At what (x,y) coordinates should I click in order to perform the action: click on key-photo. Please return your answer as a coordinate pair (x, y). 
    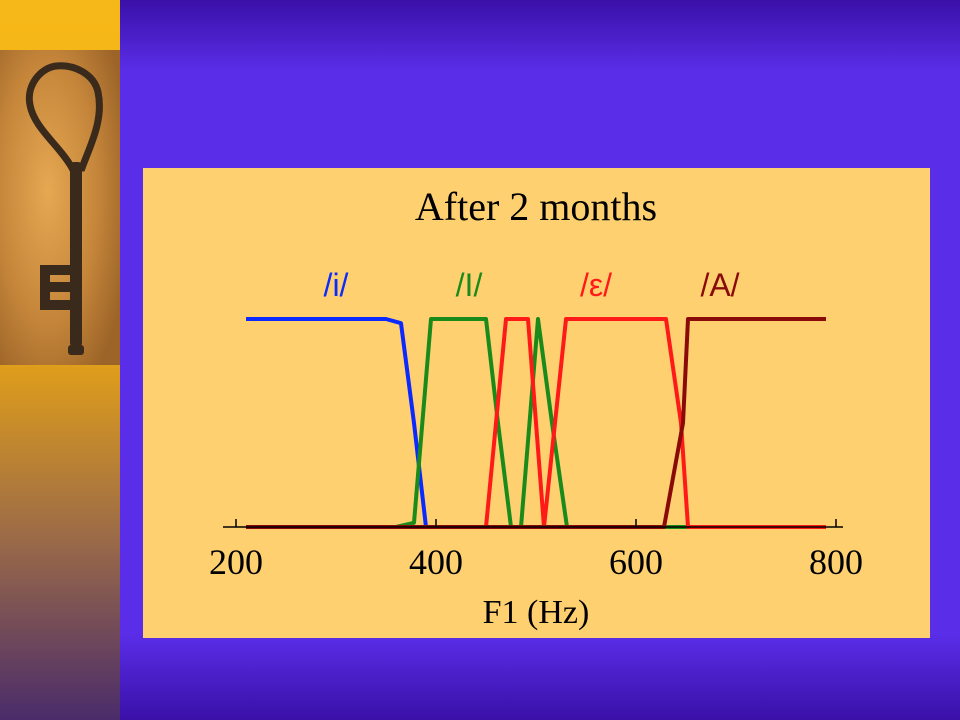
    Looking at the image, I should click on (60, 207).